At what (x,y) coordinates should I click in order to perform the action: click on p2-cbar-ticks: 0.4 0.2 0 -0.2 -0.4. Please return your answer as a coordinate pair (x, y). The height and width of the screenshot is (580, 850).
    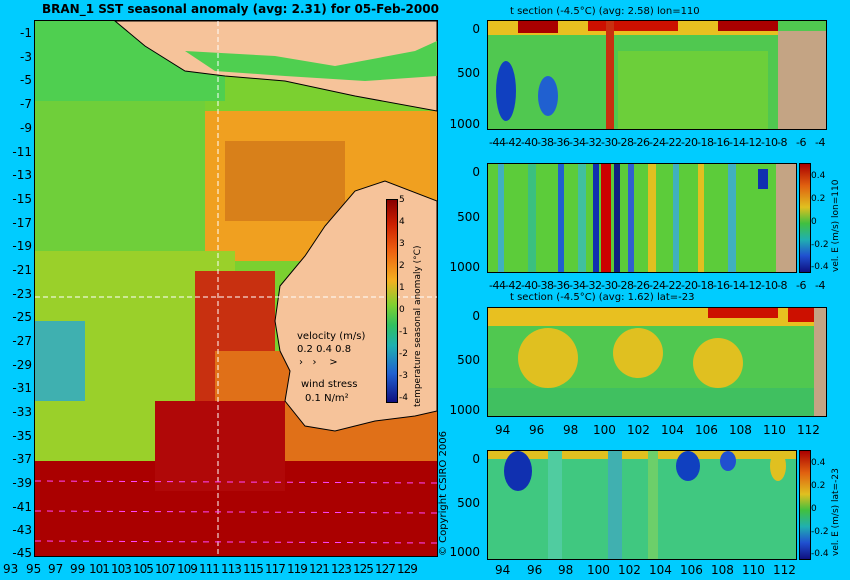
    Looking at the image, I should click on (826, 218).